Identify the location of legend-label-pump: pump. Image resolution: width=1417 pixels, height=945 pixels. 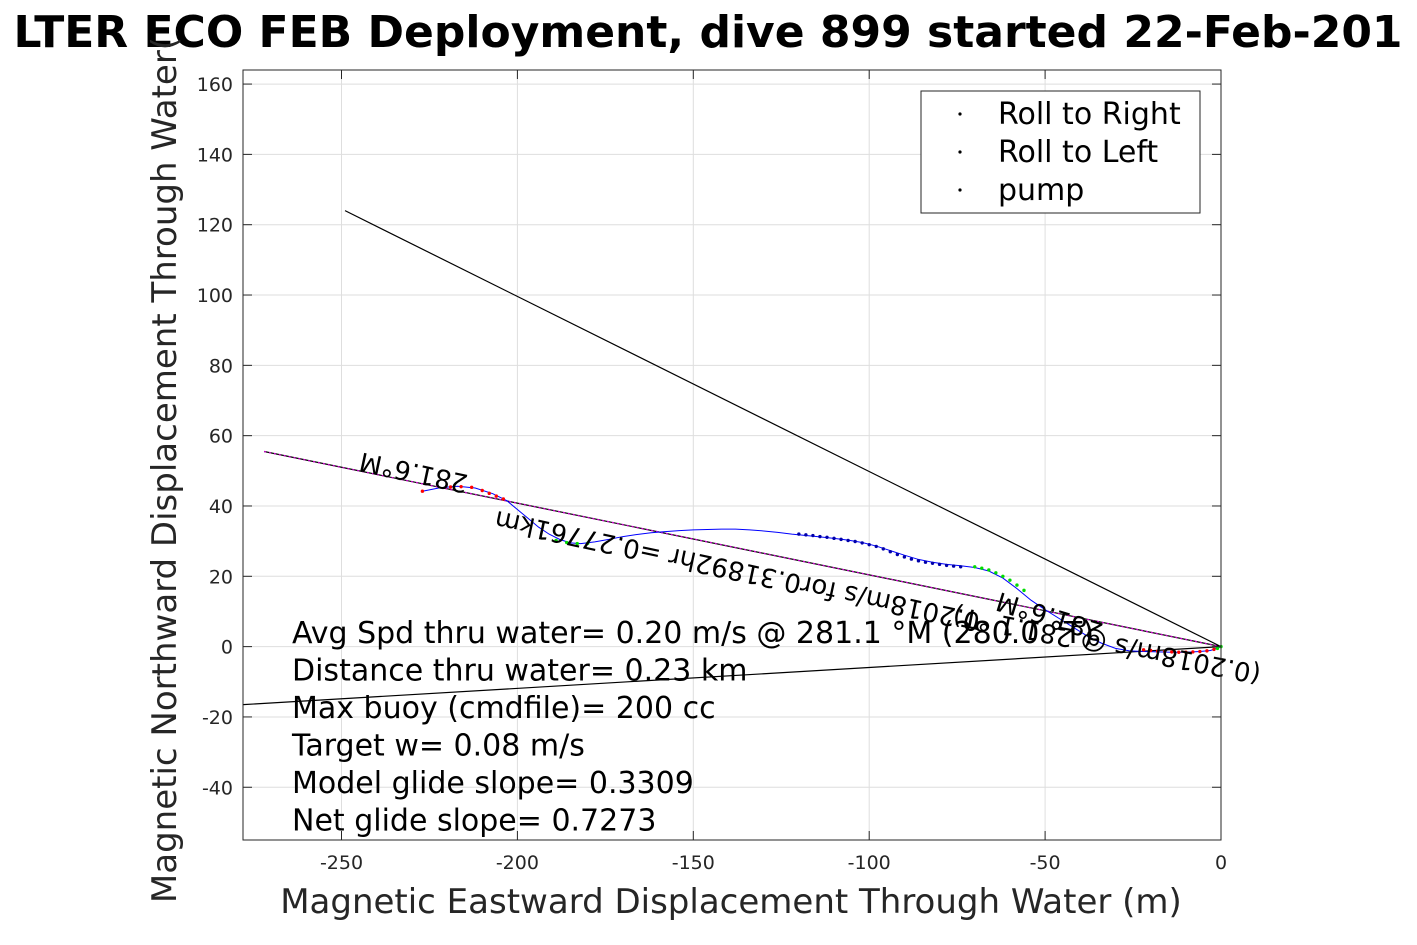
(1041, 190).